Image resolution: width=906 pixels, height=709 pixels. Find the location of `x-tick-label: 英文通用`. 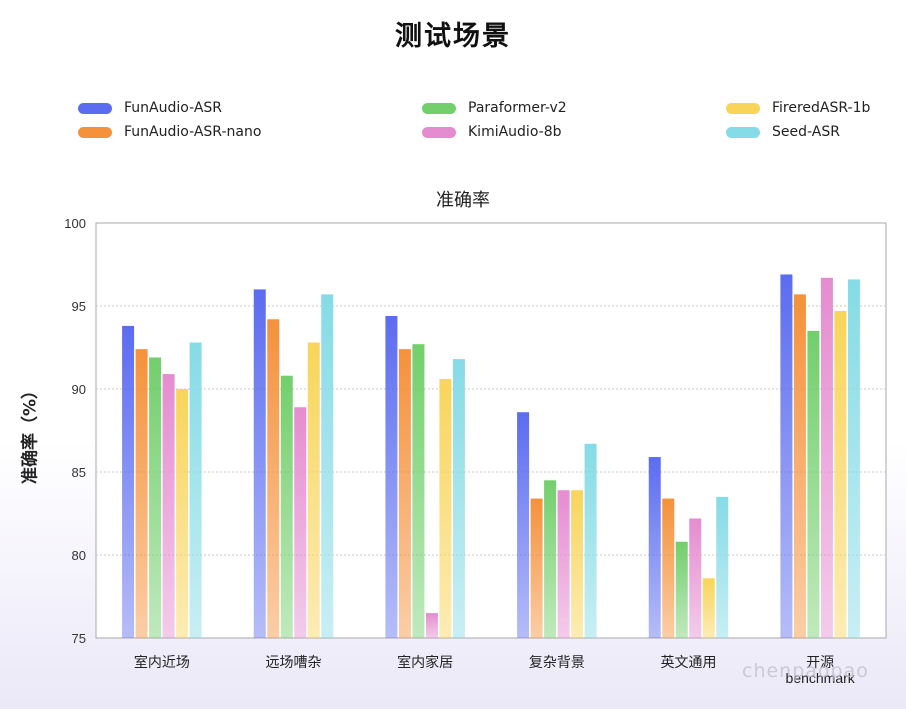

x-tick-label: 英文通用 is located at coordinates (689, 662).